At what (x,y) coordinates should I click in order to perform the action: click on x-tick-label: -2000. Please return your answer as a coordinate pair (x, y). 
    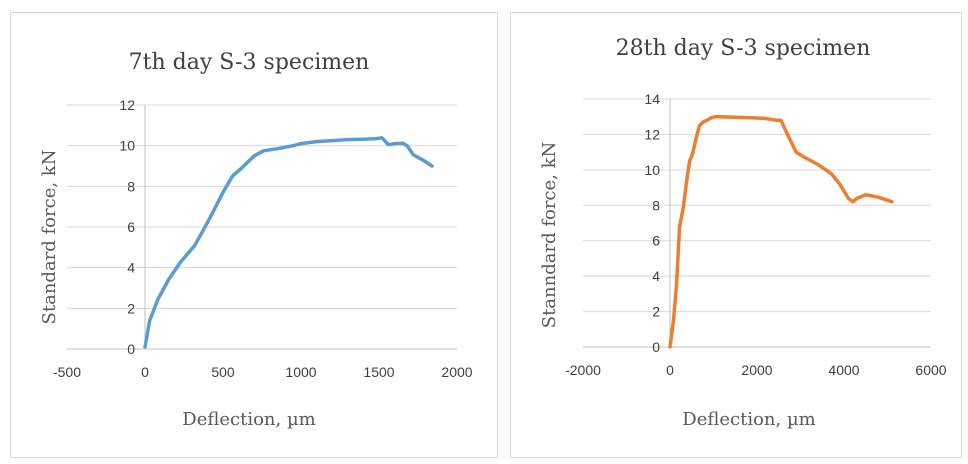
    Looking at the image, I should click on (583, 370).